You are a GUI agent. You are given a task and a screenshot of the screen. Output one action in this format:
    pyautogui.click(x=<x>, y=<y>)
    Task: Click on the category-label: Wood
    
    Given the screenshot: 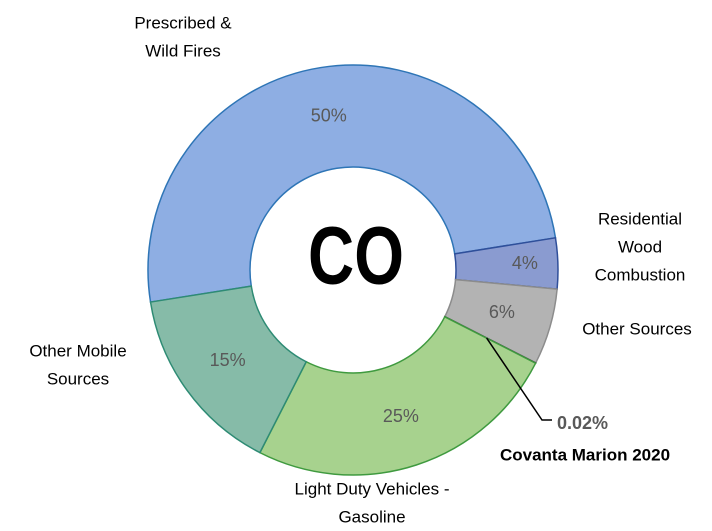 What is the action you would take?
    pyautogui.click(x=640, y=246)
    